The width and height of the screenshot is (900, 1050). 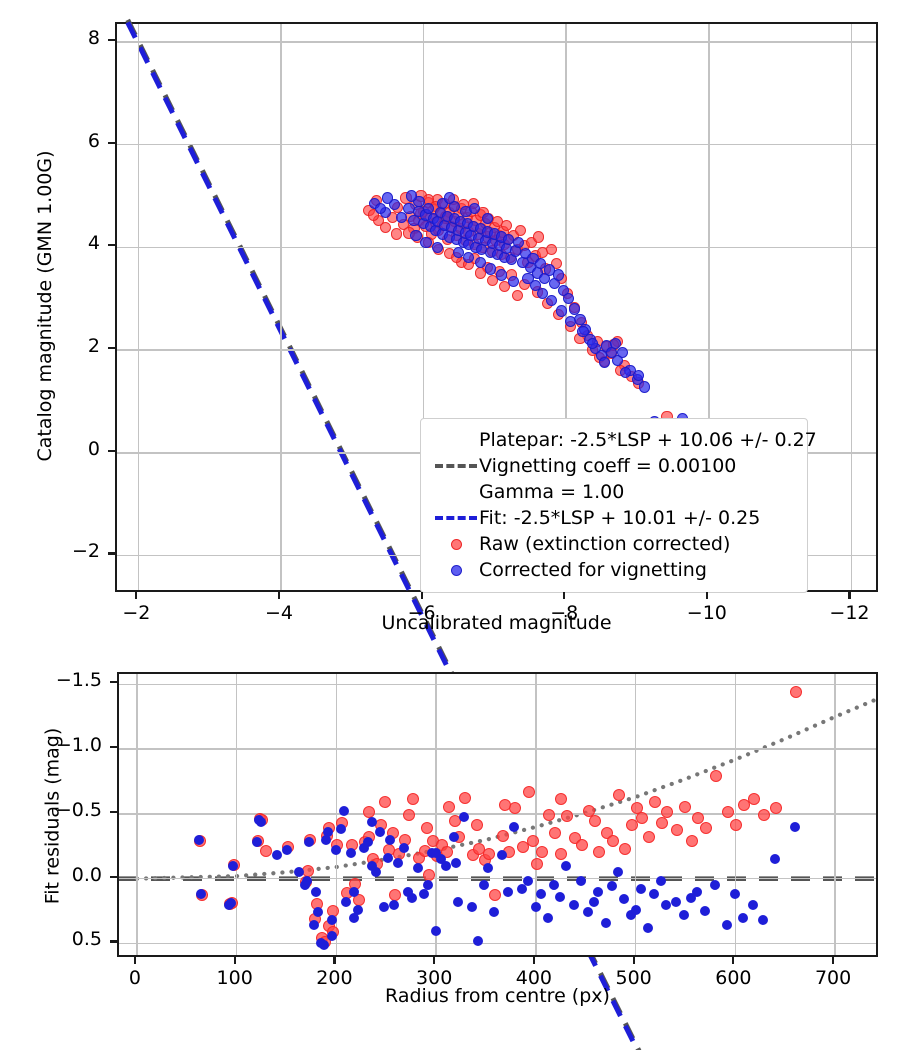 What do you see at coordinates (633, 978) in the screenshot?
I see `x-tick-label: 500` at bounding box center [633, 978].